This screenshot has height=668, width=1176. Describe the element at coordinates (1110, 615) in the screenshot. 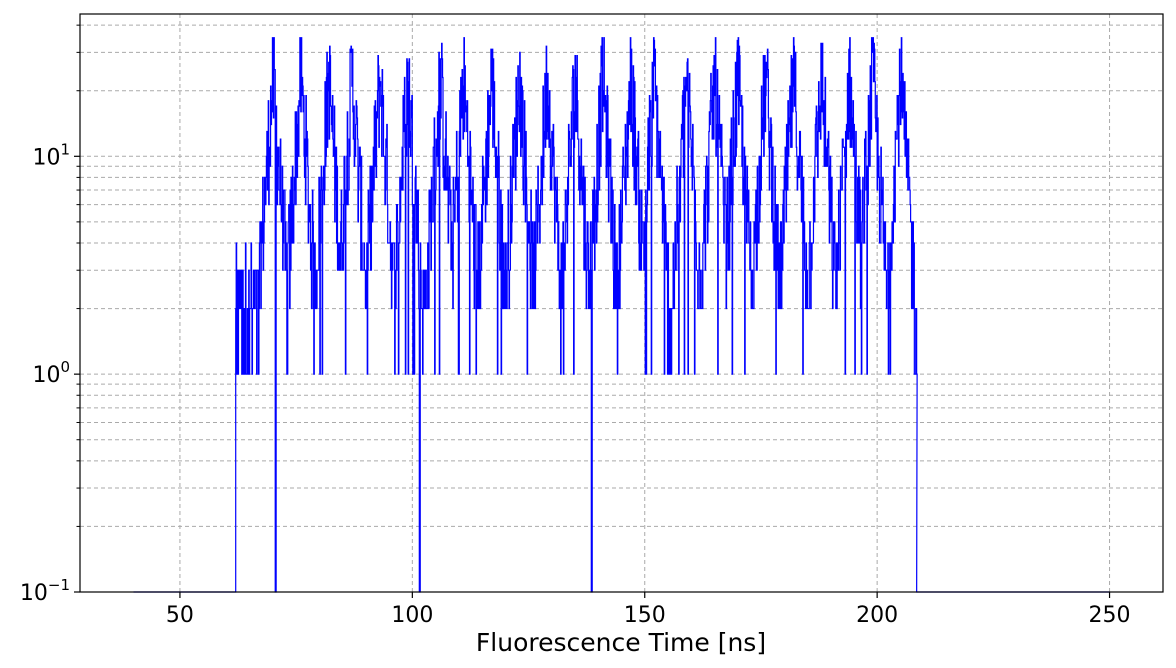

I see `x-tick-label: 250` at that location.